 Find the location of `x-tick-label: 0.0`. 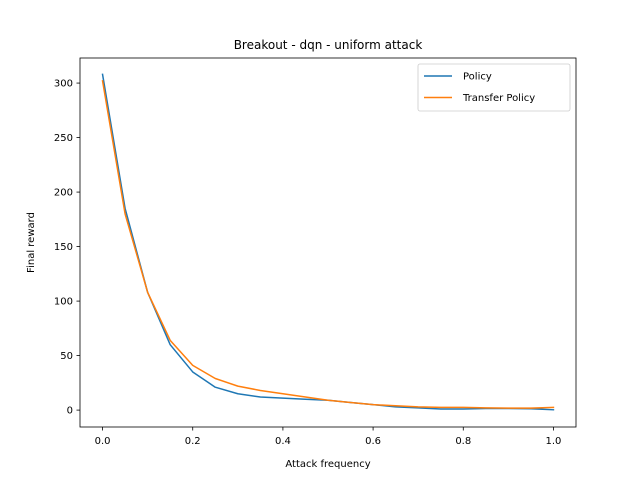

x-tick-label: 0.0 is located at coordinates (103, 441).